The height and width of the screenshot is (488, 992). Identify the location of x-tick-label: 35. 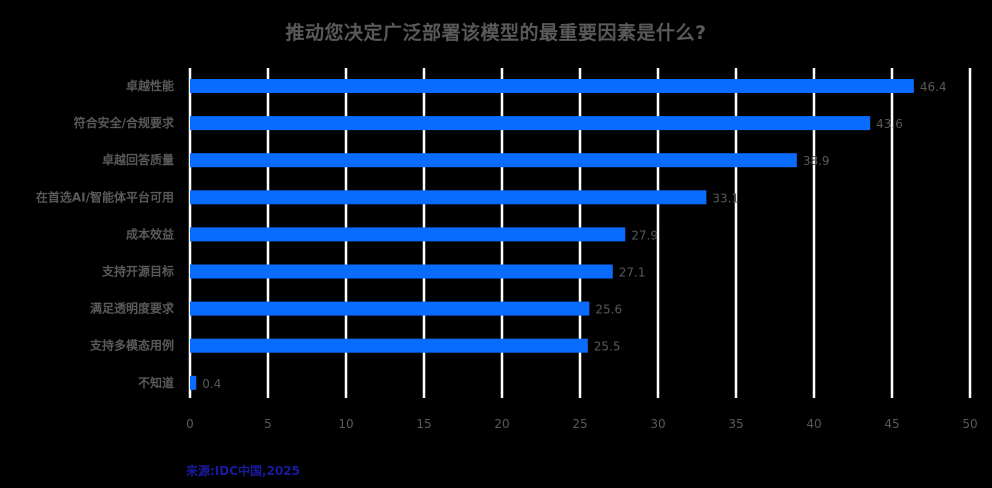
(735, 424).